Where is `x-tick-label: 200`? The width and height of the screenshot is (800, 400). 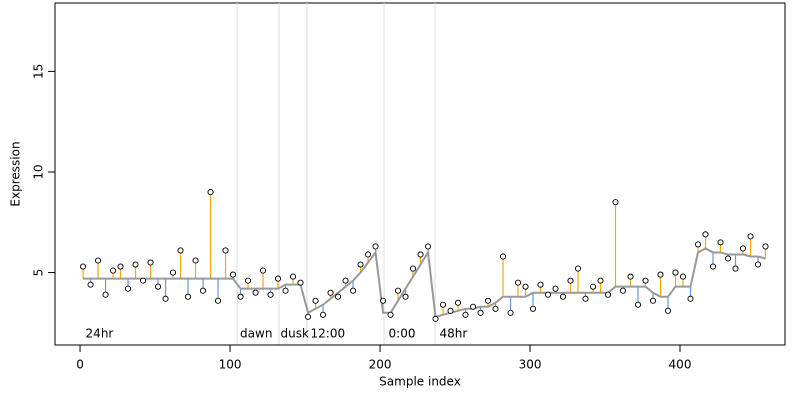 x-tick-label: 200 is located at coordinates (380, 365).